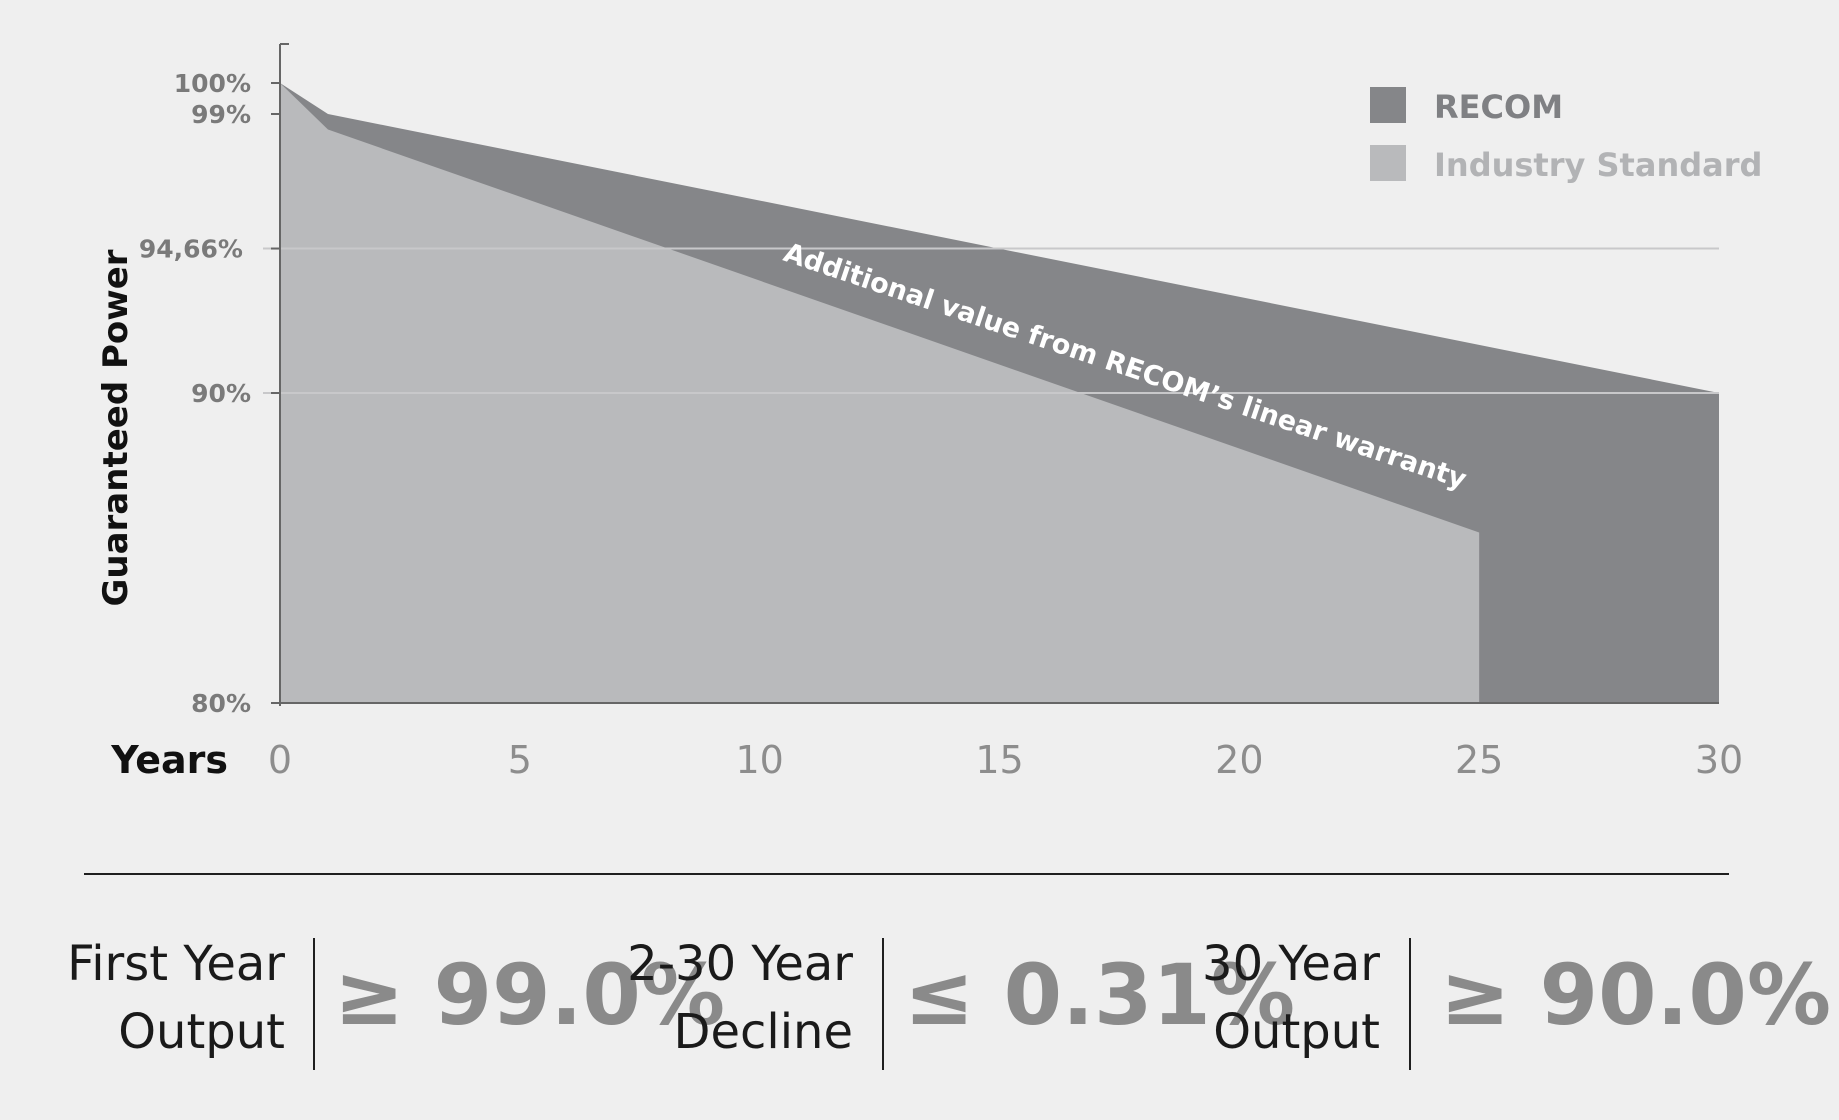  What do you see at coordinates (1719, 760) in the screenshot?
I see `x-tick-label: 30` at bounding box center [1719, 760].